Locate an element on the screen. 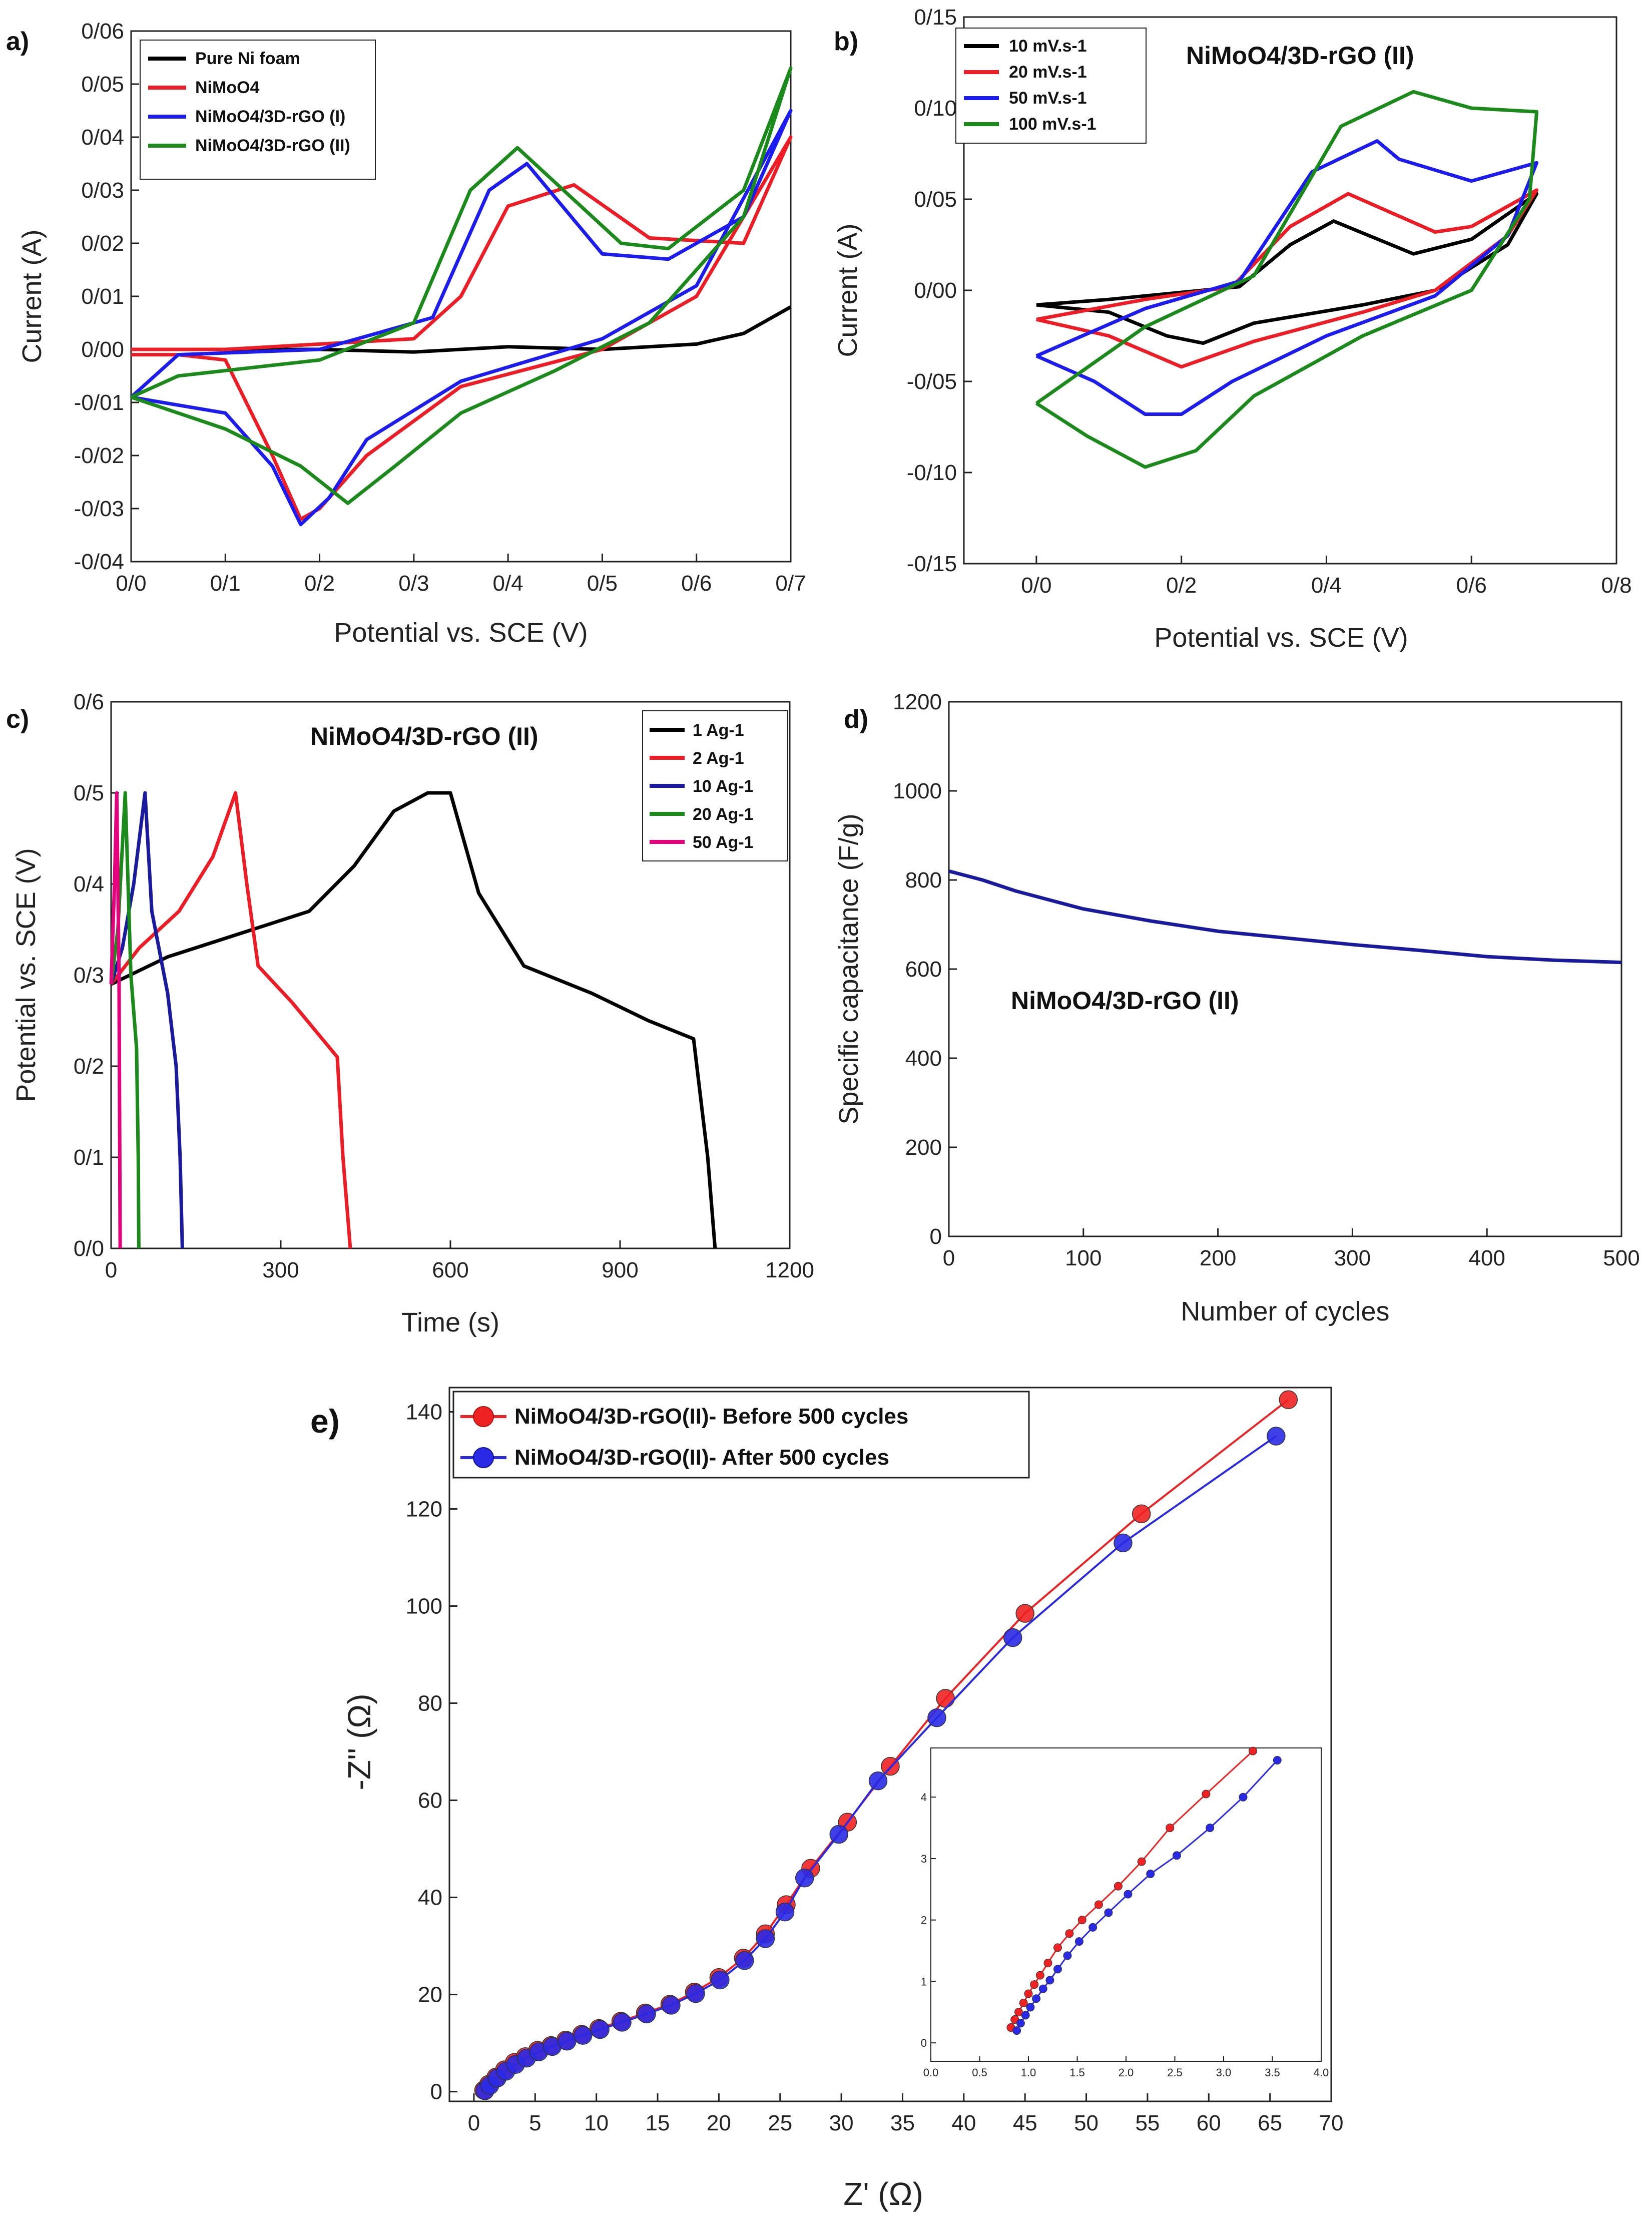 The image size is (1652, 2231). inset-x-tick-label: 2.0 is located at coordinates (1126, 2072).